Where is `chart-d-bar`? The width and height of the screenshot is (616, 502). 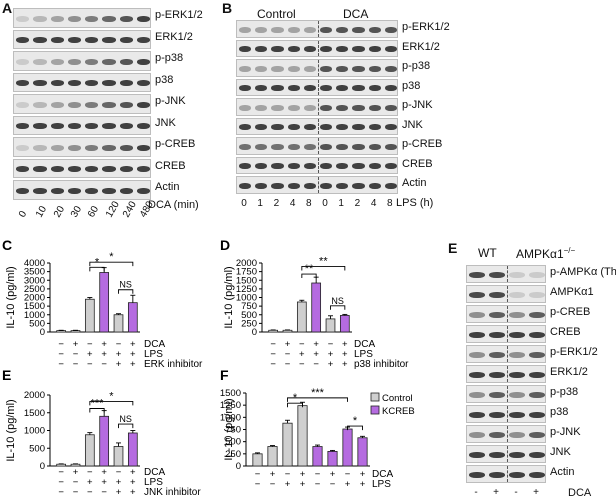
chart-d-bar is located at coordinates (301, 317).